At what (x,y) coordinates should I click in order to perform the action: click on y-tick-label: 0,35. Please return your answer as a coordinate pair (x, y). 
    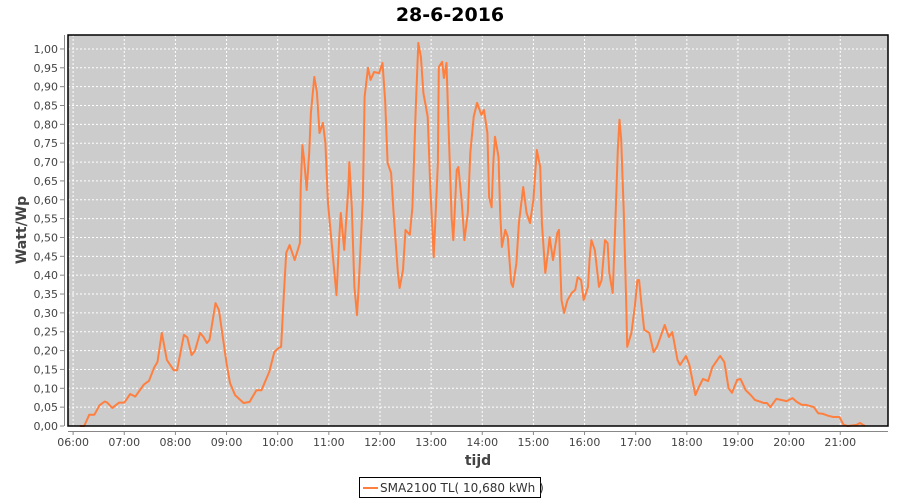
    Looking at the image, I should click on (46, 294).